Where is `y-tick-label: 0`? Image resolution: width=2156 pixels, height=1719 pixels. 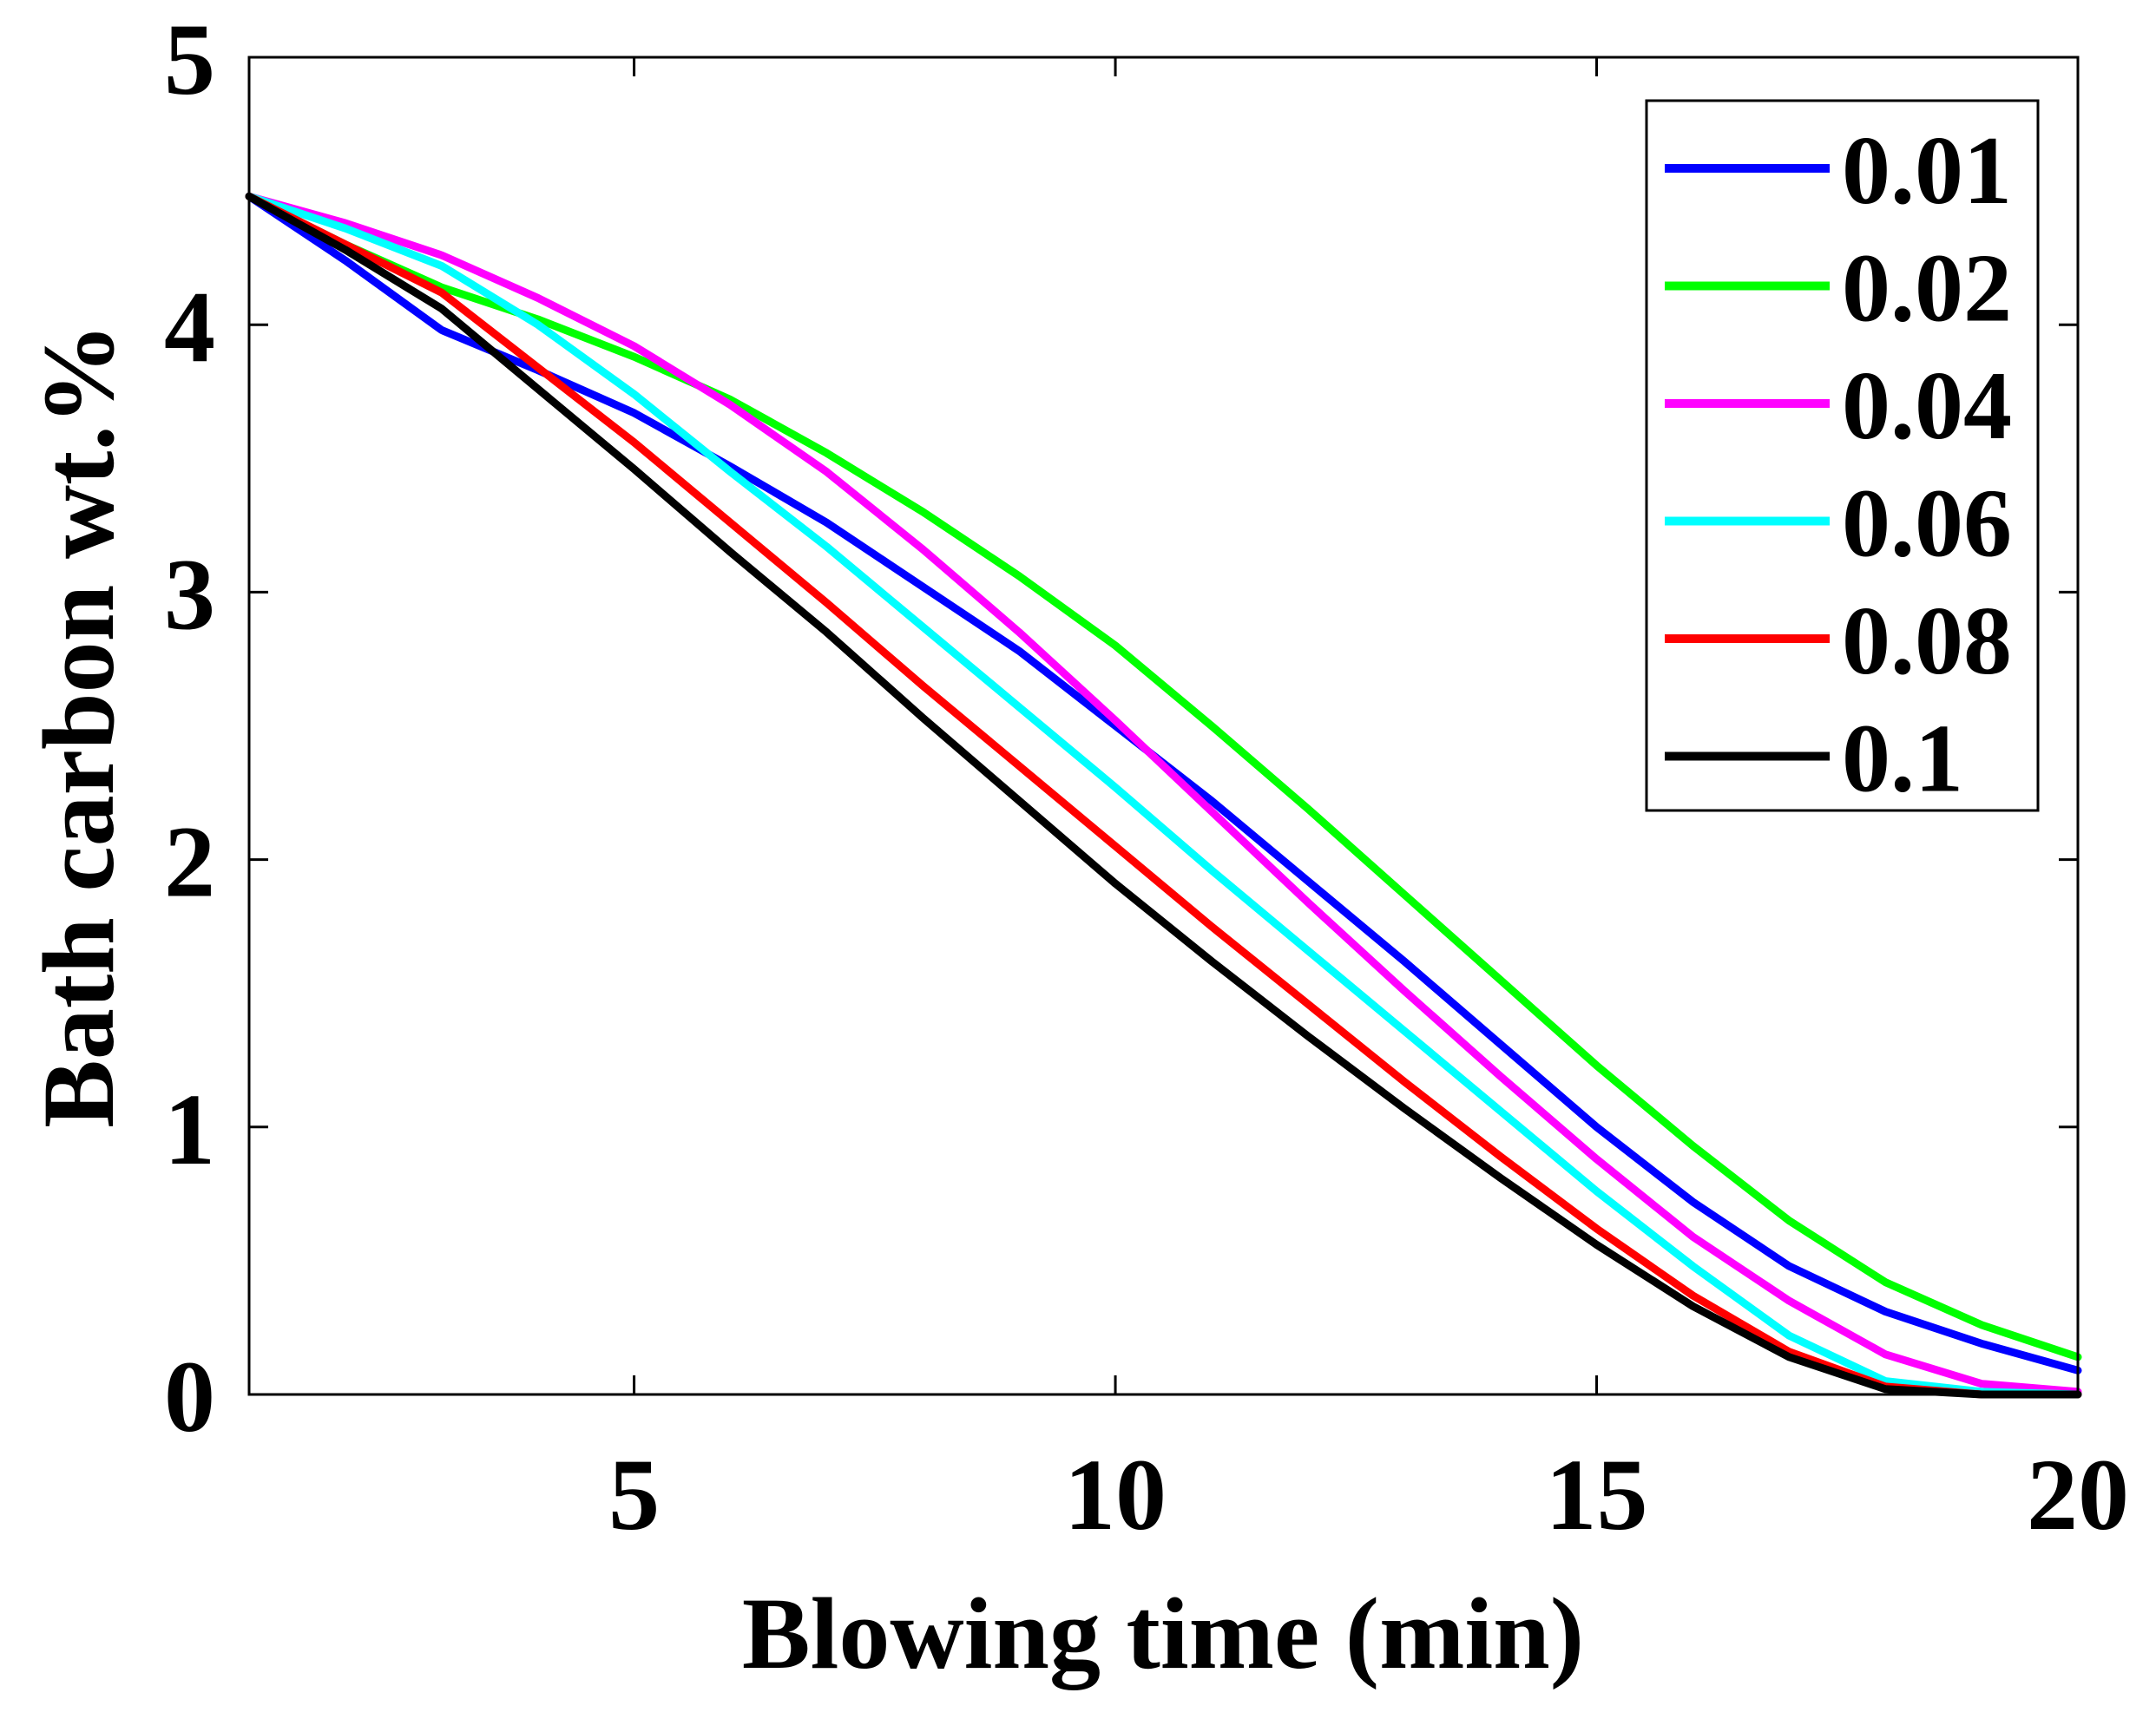
y-tick-label: 0 is located at coordinates (189, 1397).